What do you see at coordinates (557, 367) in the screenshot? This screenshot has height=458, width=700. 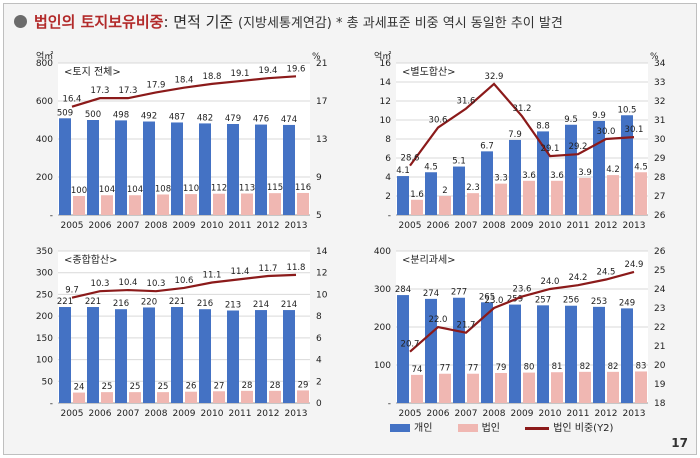 I see `bar-label-corporation: 81` at bounding box center [557, 367].